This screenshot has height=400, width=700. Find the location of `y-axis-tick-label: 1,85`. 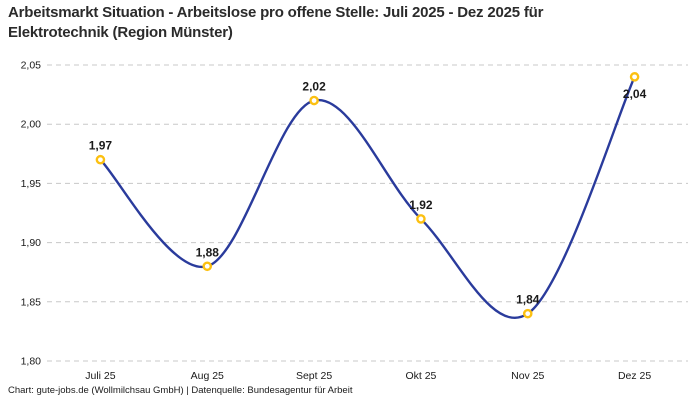

y-axis-tick-label: 1,85 is located at coordinates (31, 302).